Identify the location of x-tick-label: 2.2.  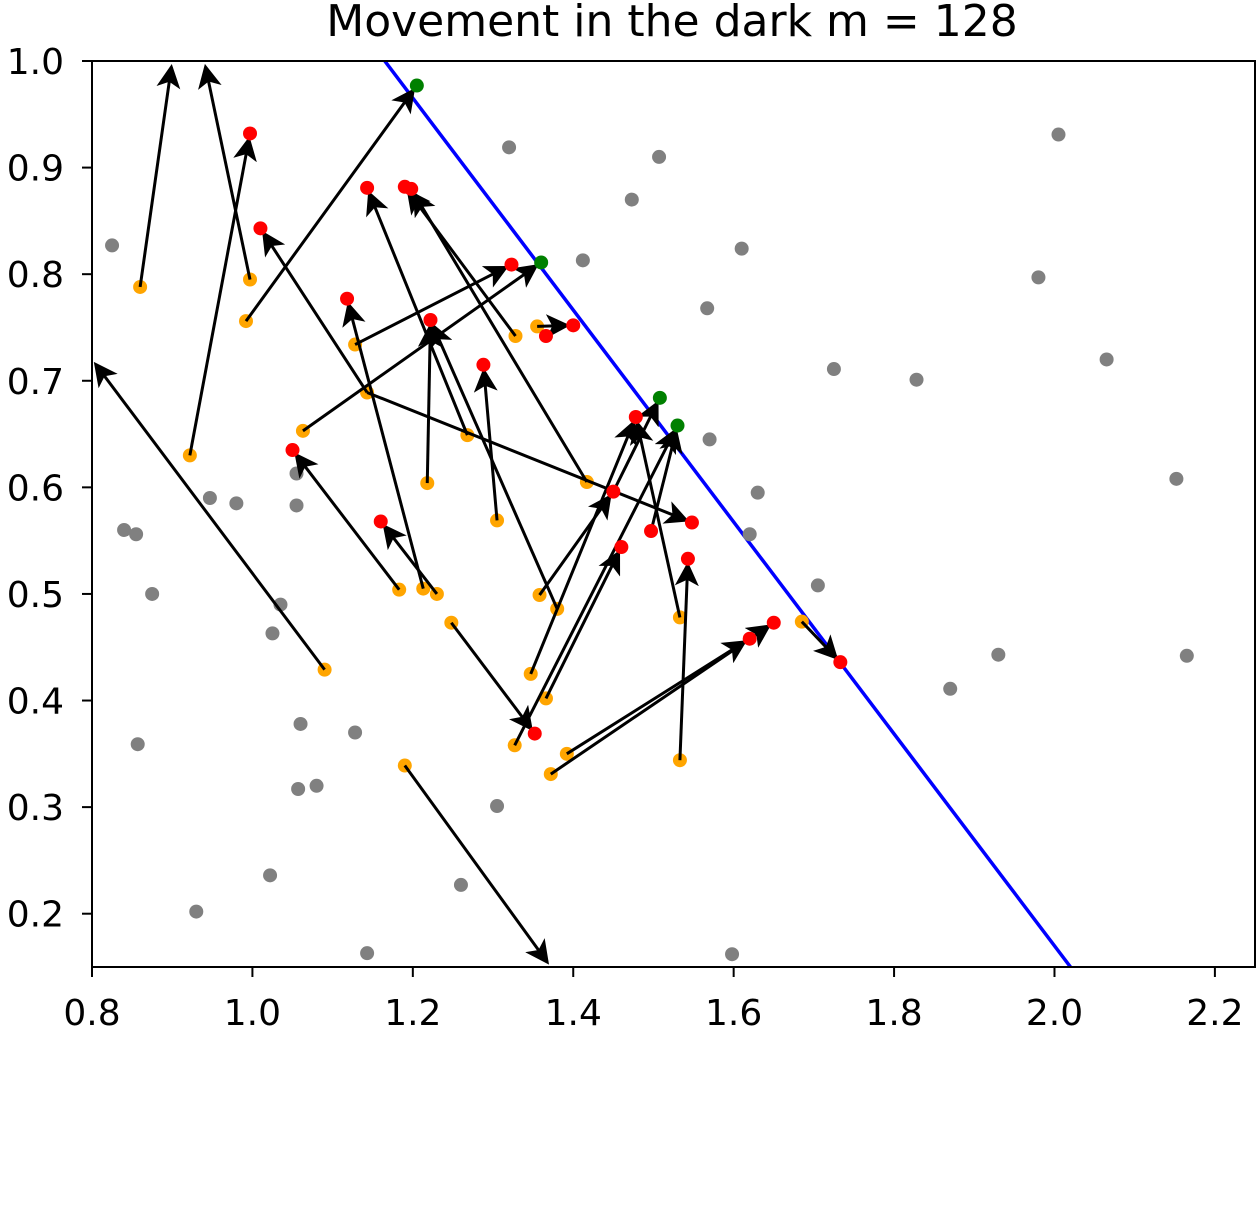
(1214, 1013).